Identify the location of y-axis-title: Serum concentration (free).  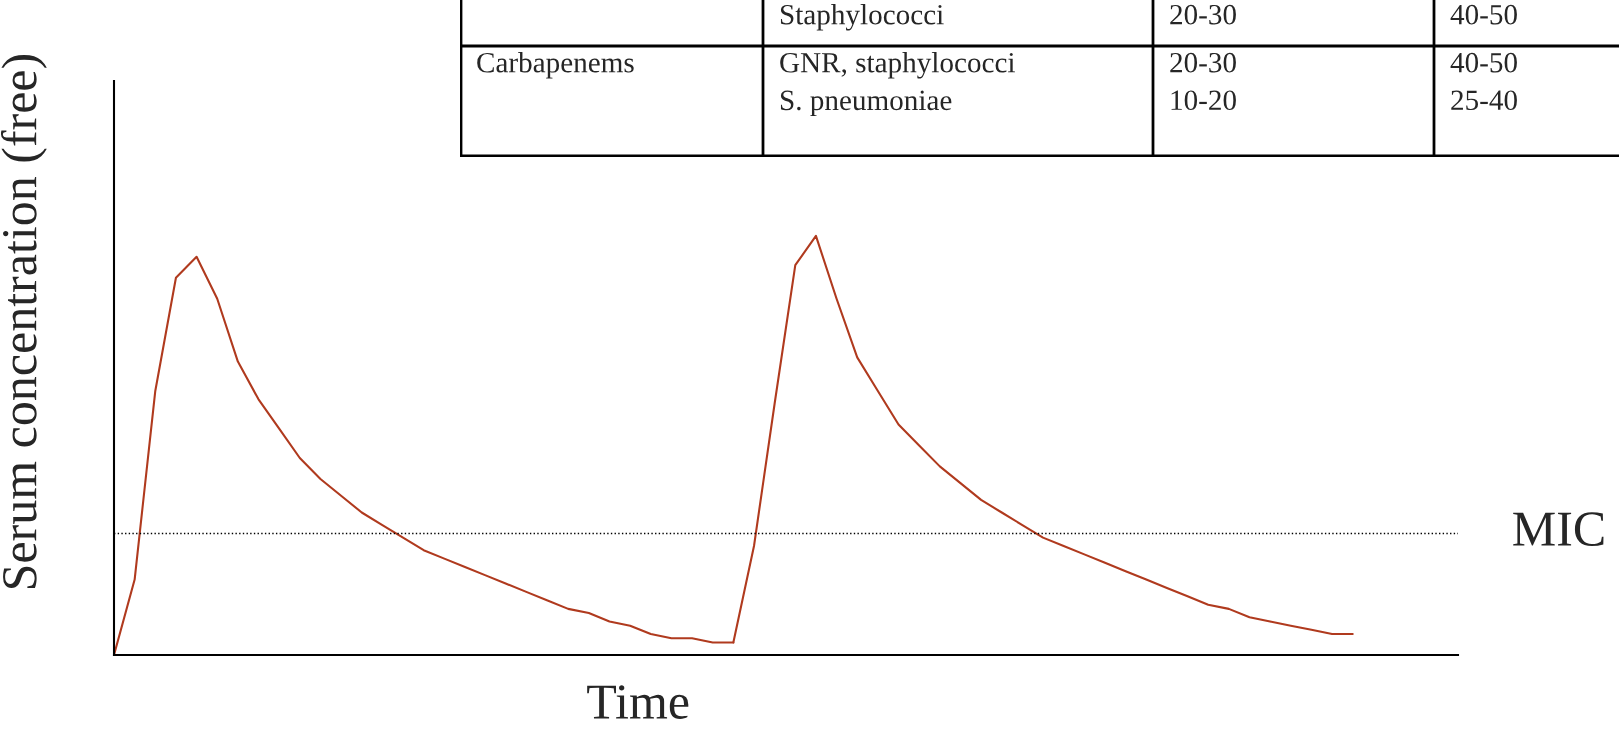
(23, 321).